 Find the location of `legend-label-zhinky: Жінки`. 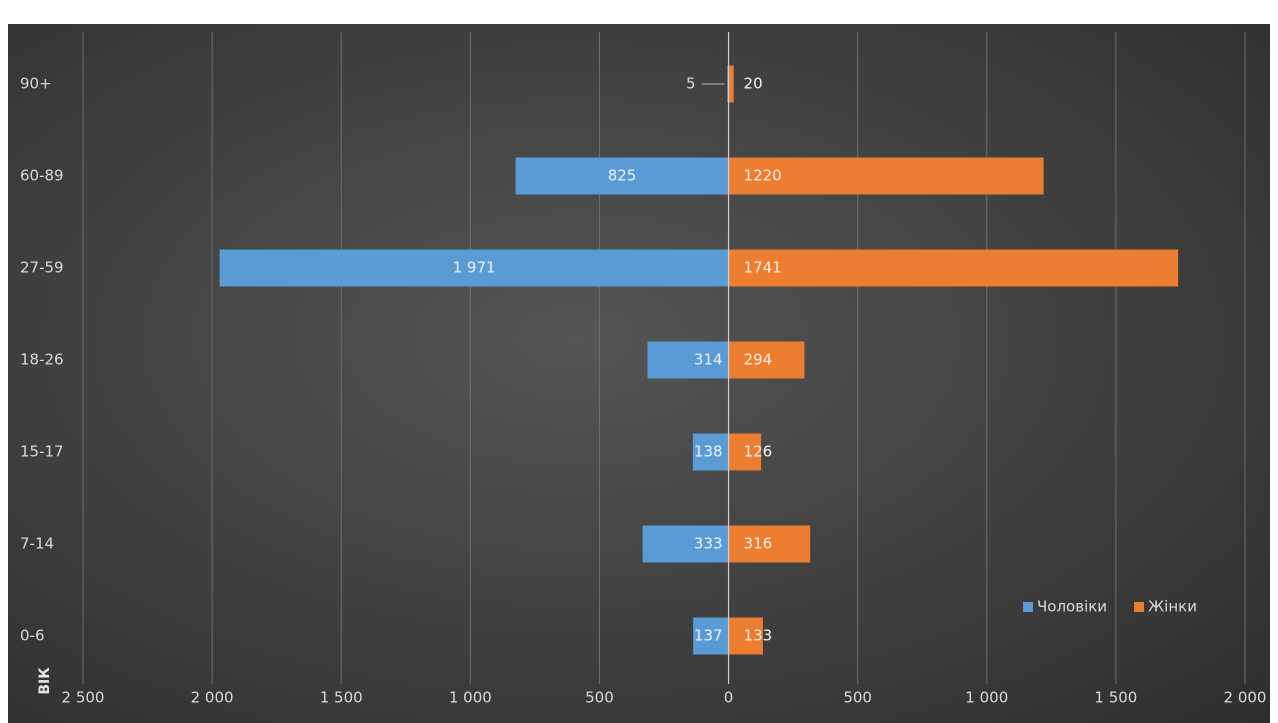

legend-label-zhinky: Жінки is located at coordinates (1172, 607).